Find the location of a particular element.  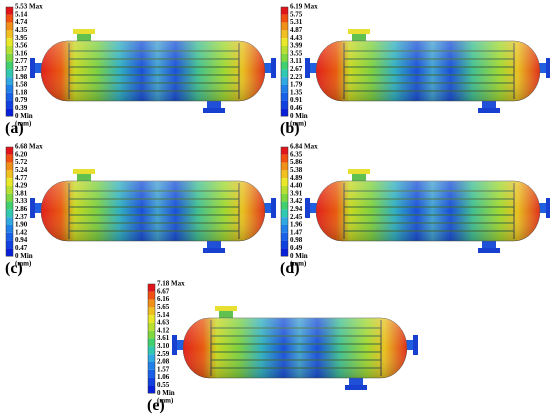

legend-label: 3.11 is located at coordinates (296, 61).